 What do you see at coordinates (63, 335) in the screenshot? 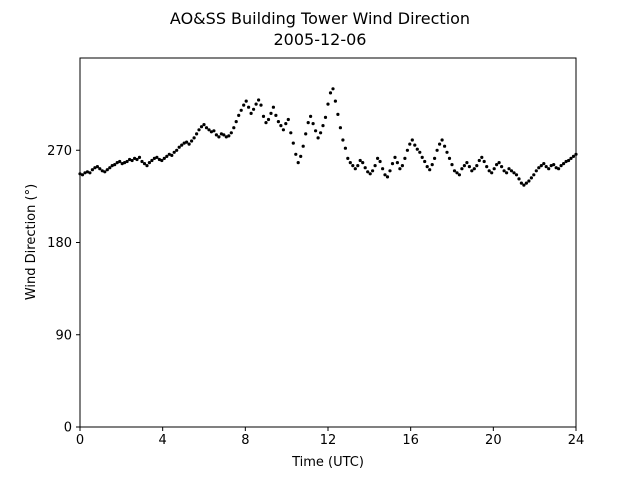
I see `y-tick-label: 90` at bounding box center [63, 335].